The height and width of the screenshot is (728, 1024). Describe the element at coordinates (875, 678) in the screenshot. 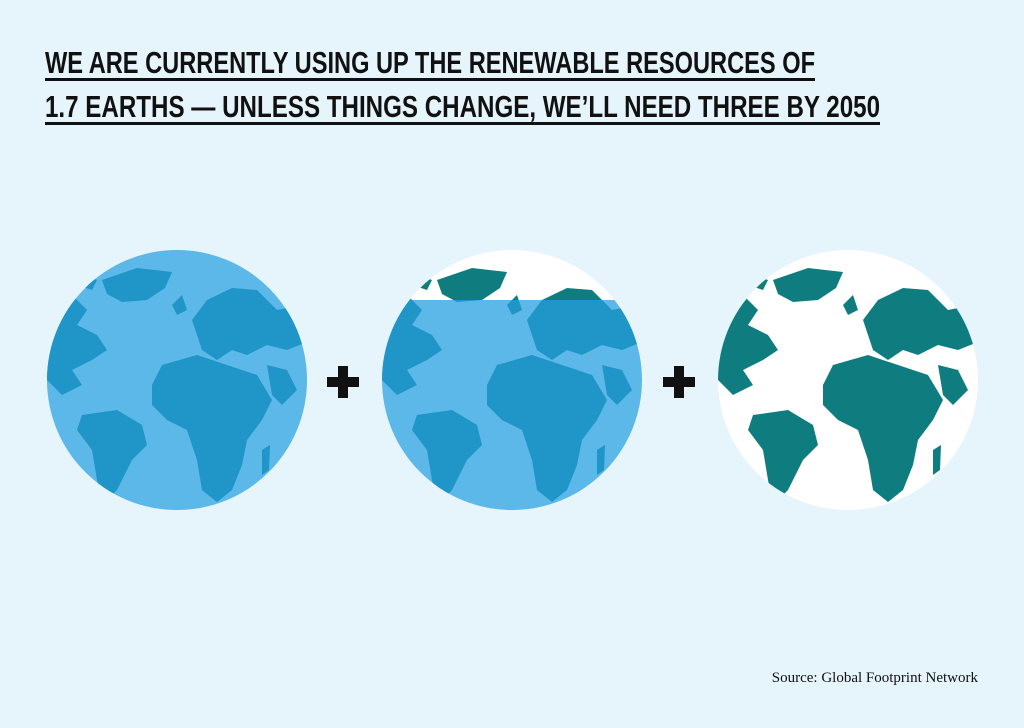

I see `source: Source: Global Footprint Network` at that location.